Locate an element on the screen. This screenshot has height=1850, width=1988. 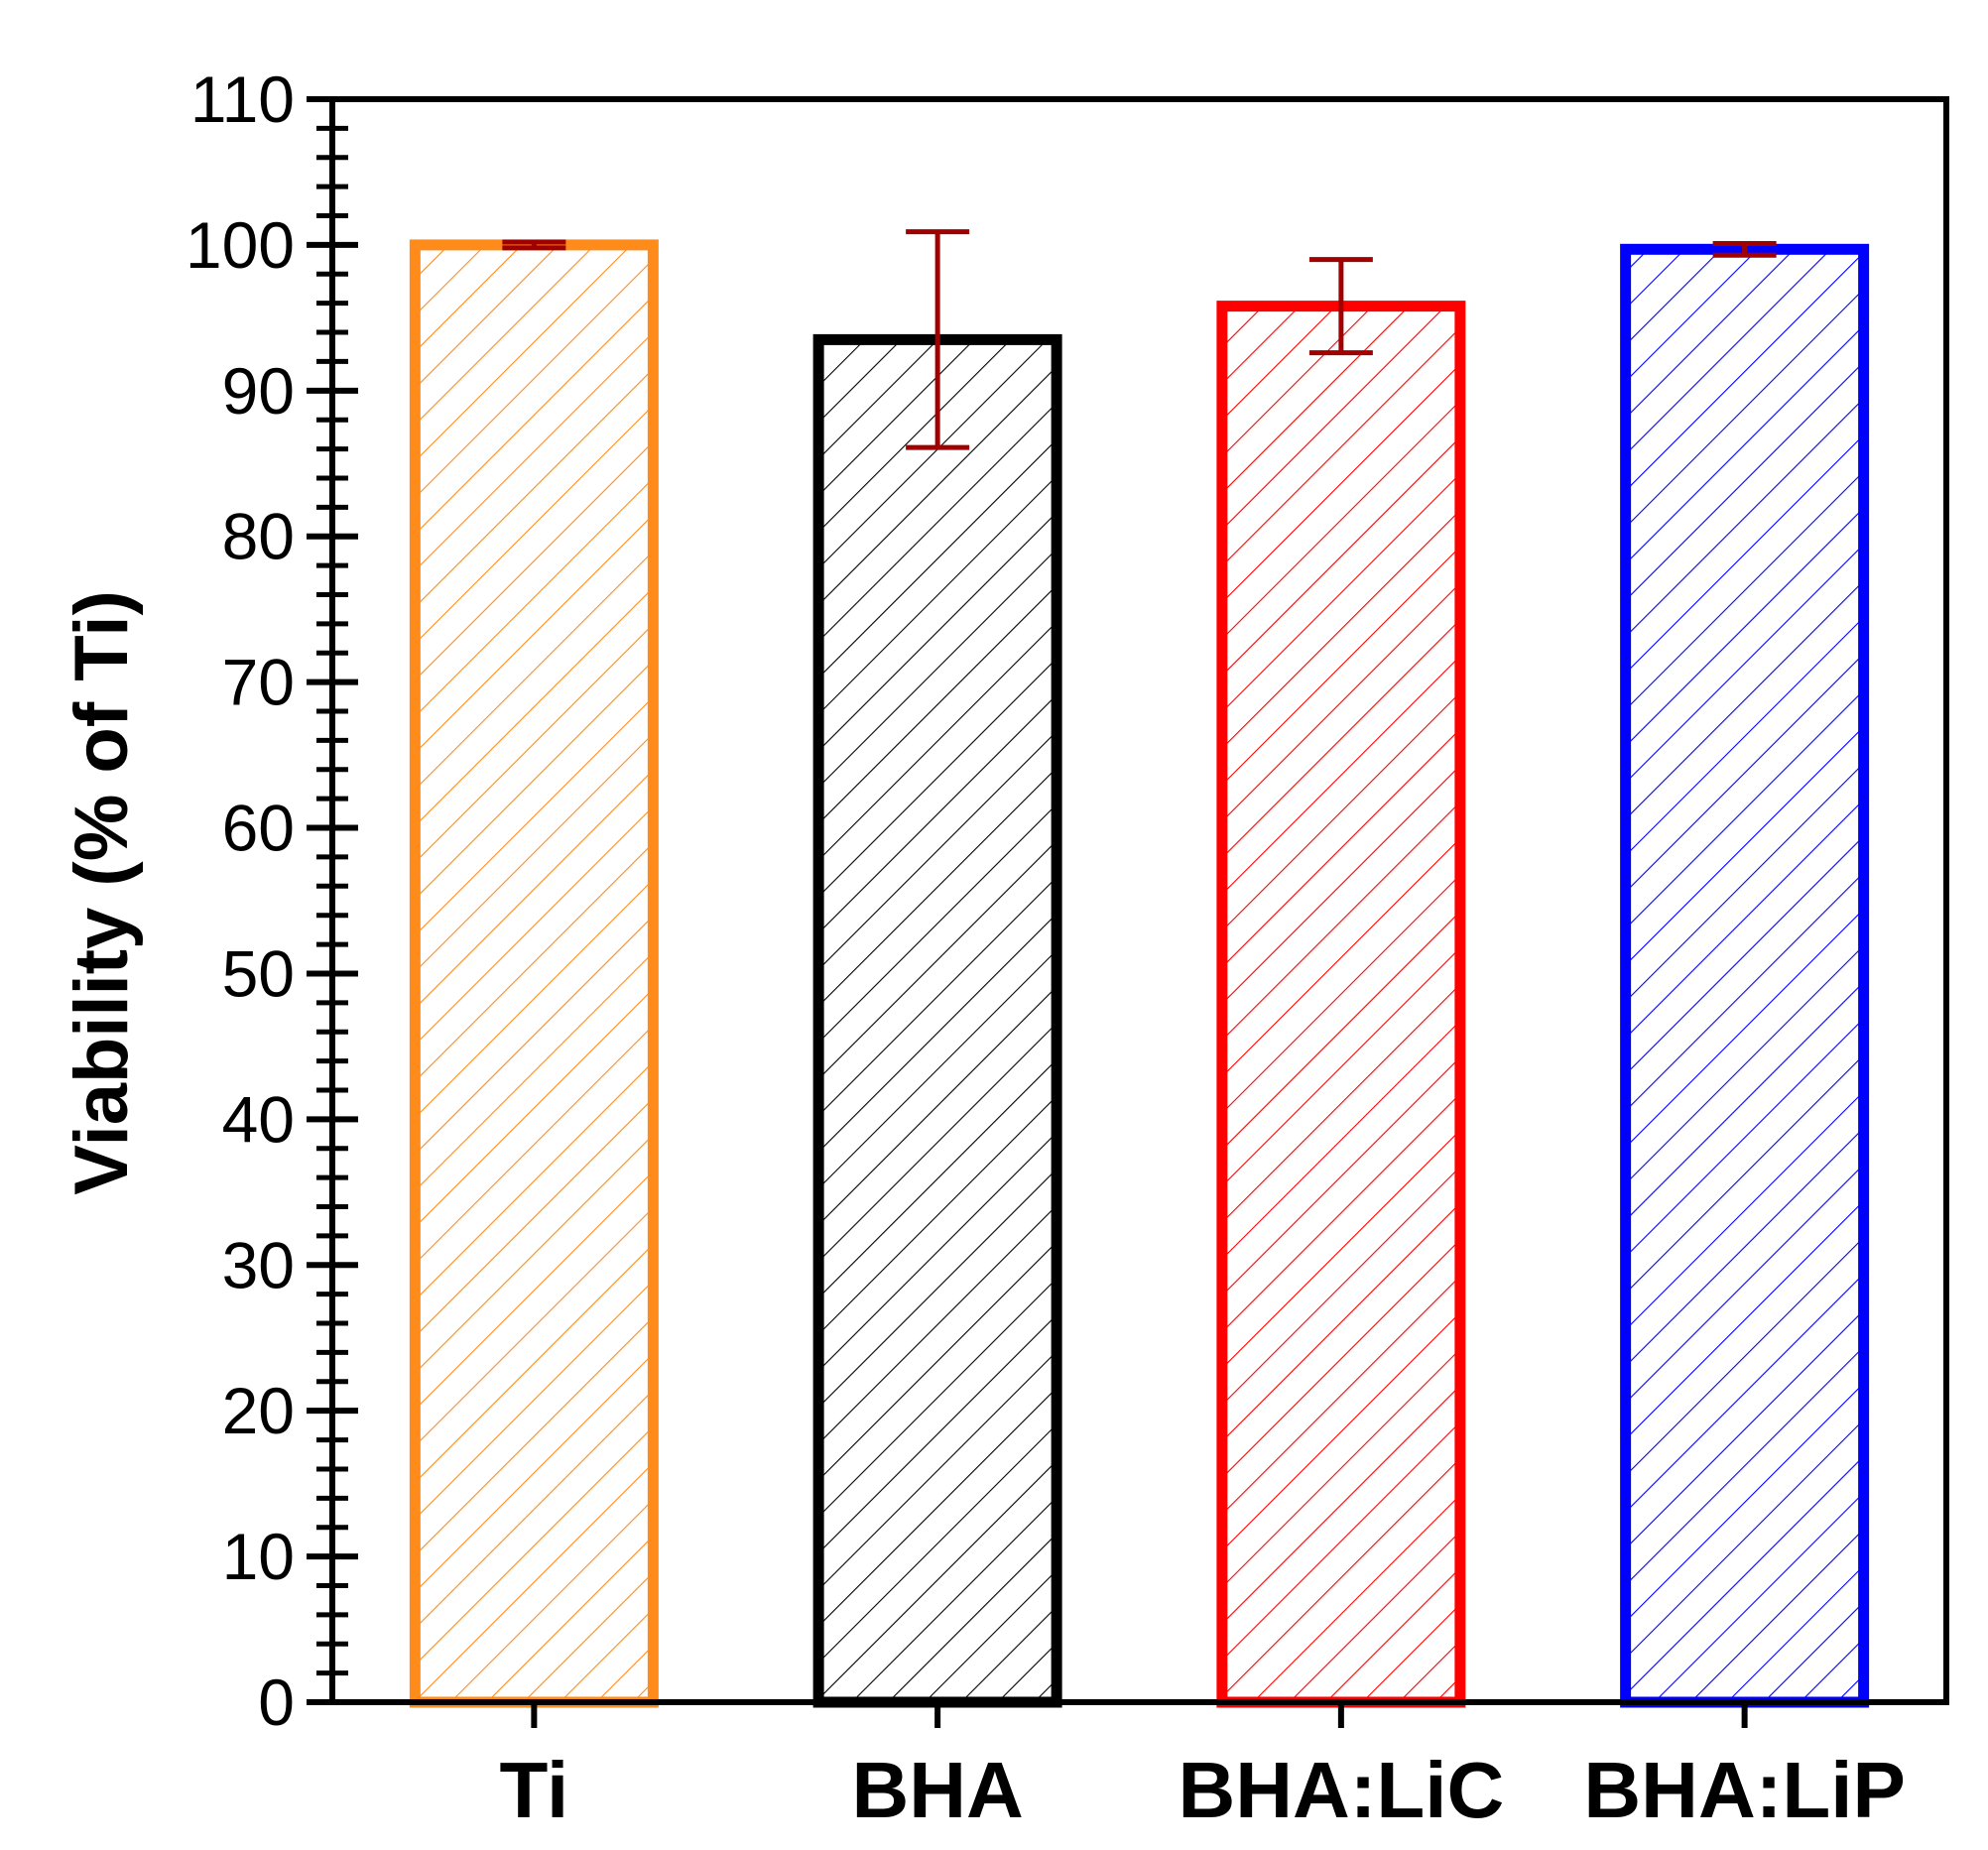
y-tick-label: 110 is located at coordinates (242, 99).